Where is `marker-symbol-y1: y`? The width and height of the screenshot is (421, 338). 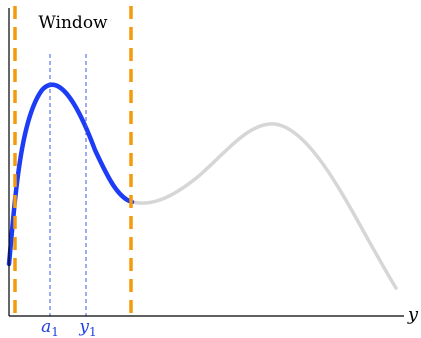 marker-symbol-y1: y is located at coordinates (83, 327).